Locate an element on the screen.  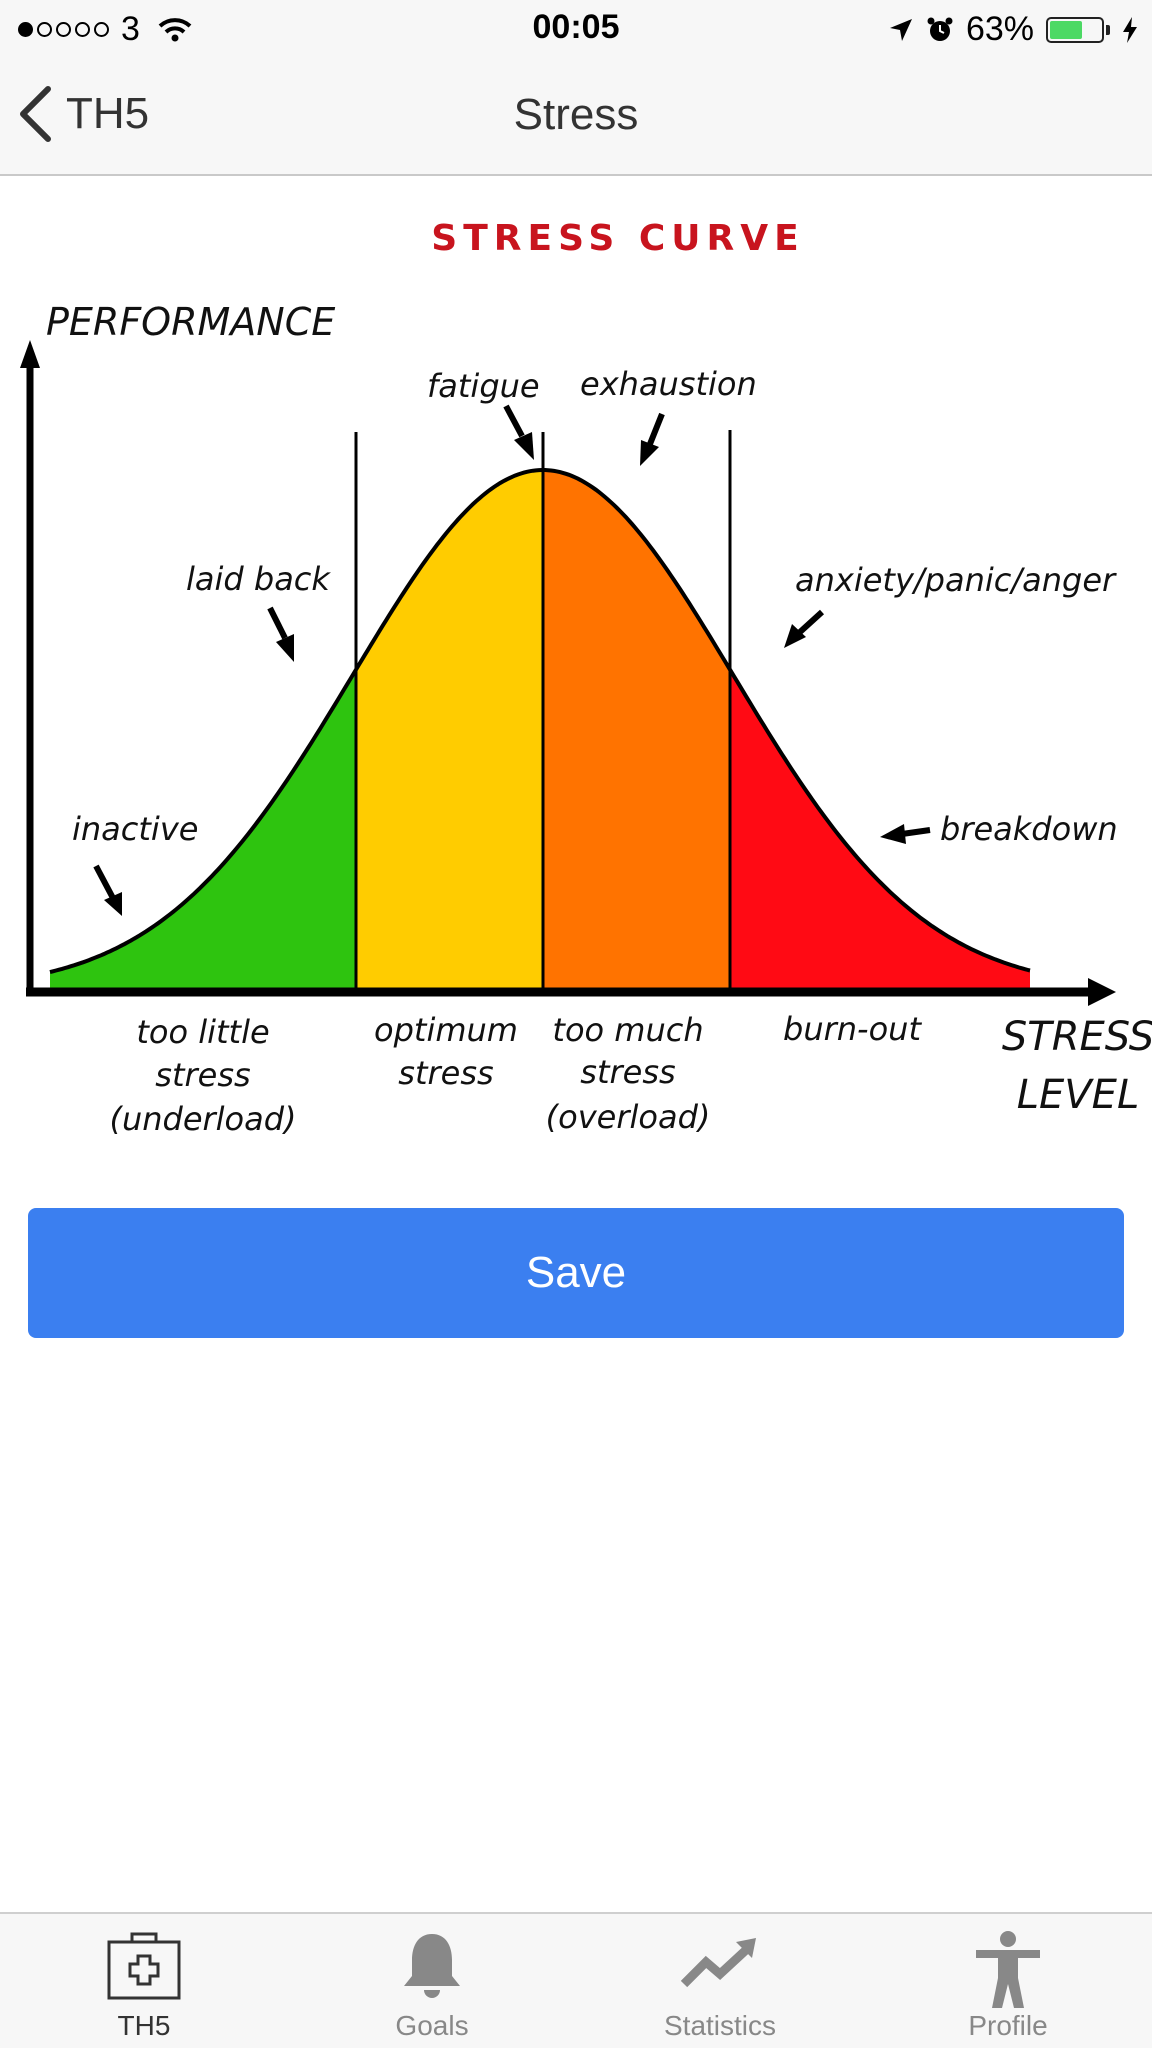
annotation-exhaustion: exhaustion is located at coordinates (668, 384).